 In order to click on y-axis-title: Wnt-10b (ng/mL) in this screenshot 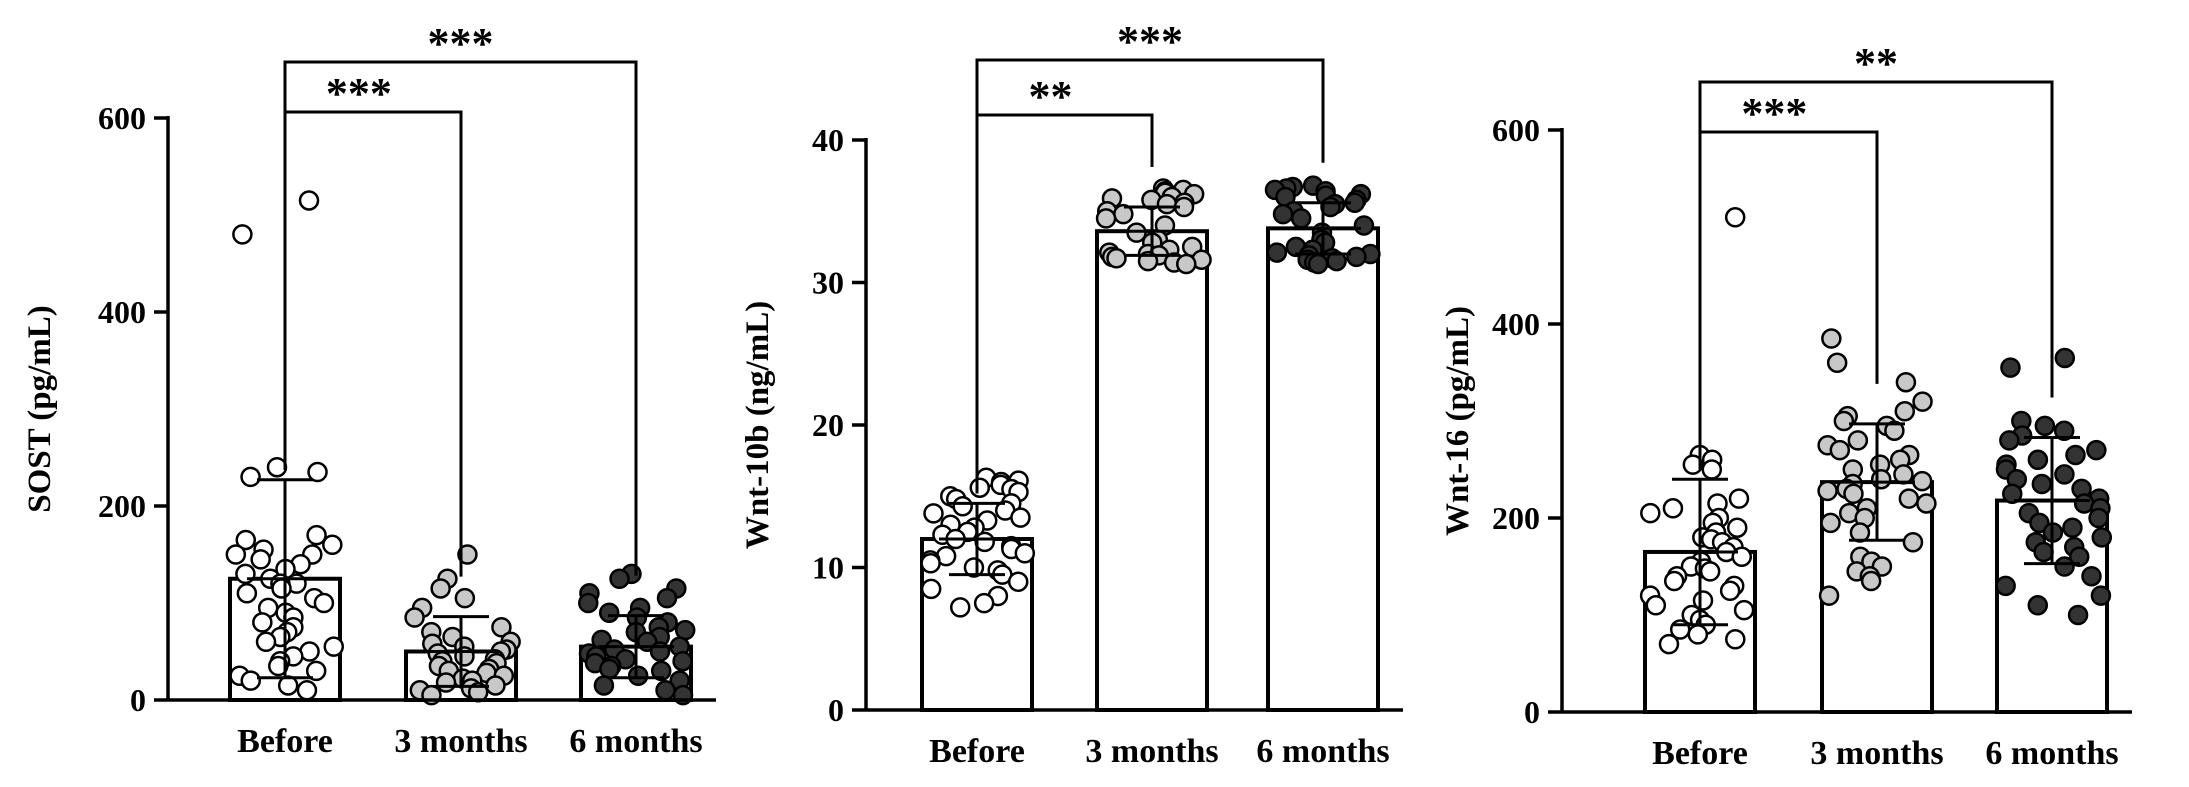, I will do `click(758, 425)`.